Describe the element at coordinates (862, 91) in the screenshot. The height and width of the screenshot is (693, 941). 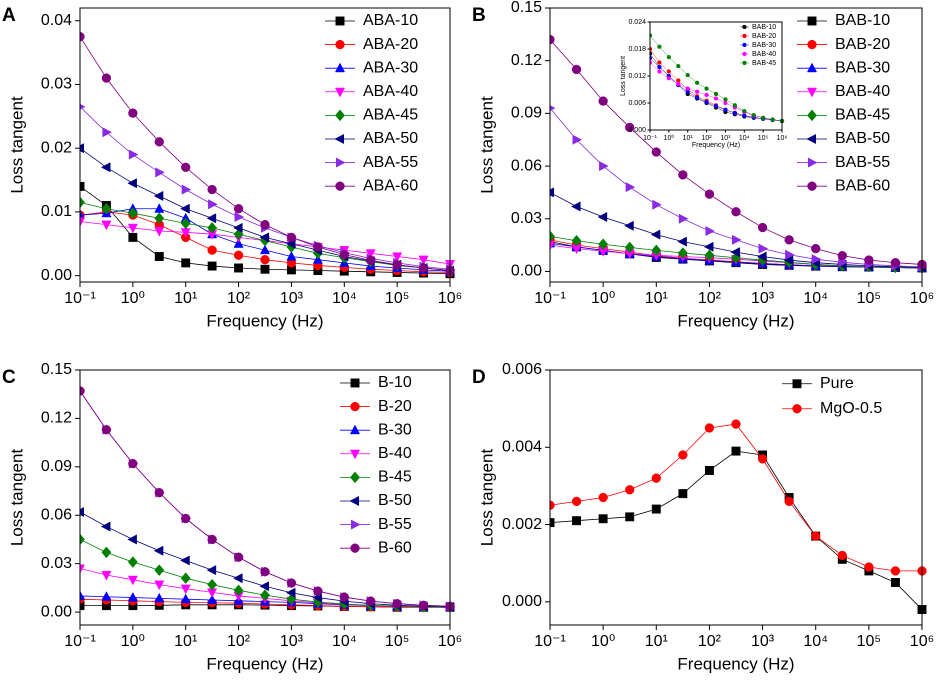
I see `legend-label: BAB-40` at that location.